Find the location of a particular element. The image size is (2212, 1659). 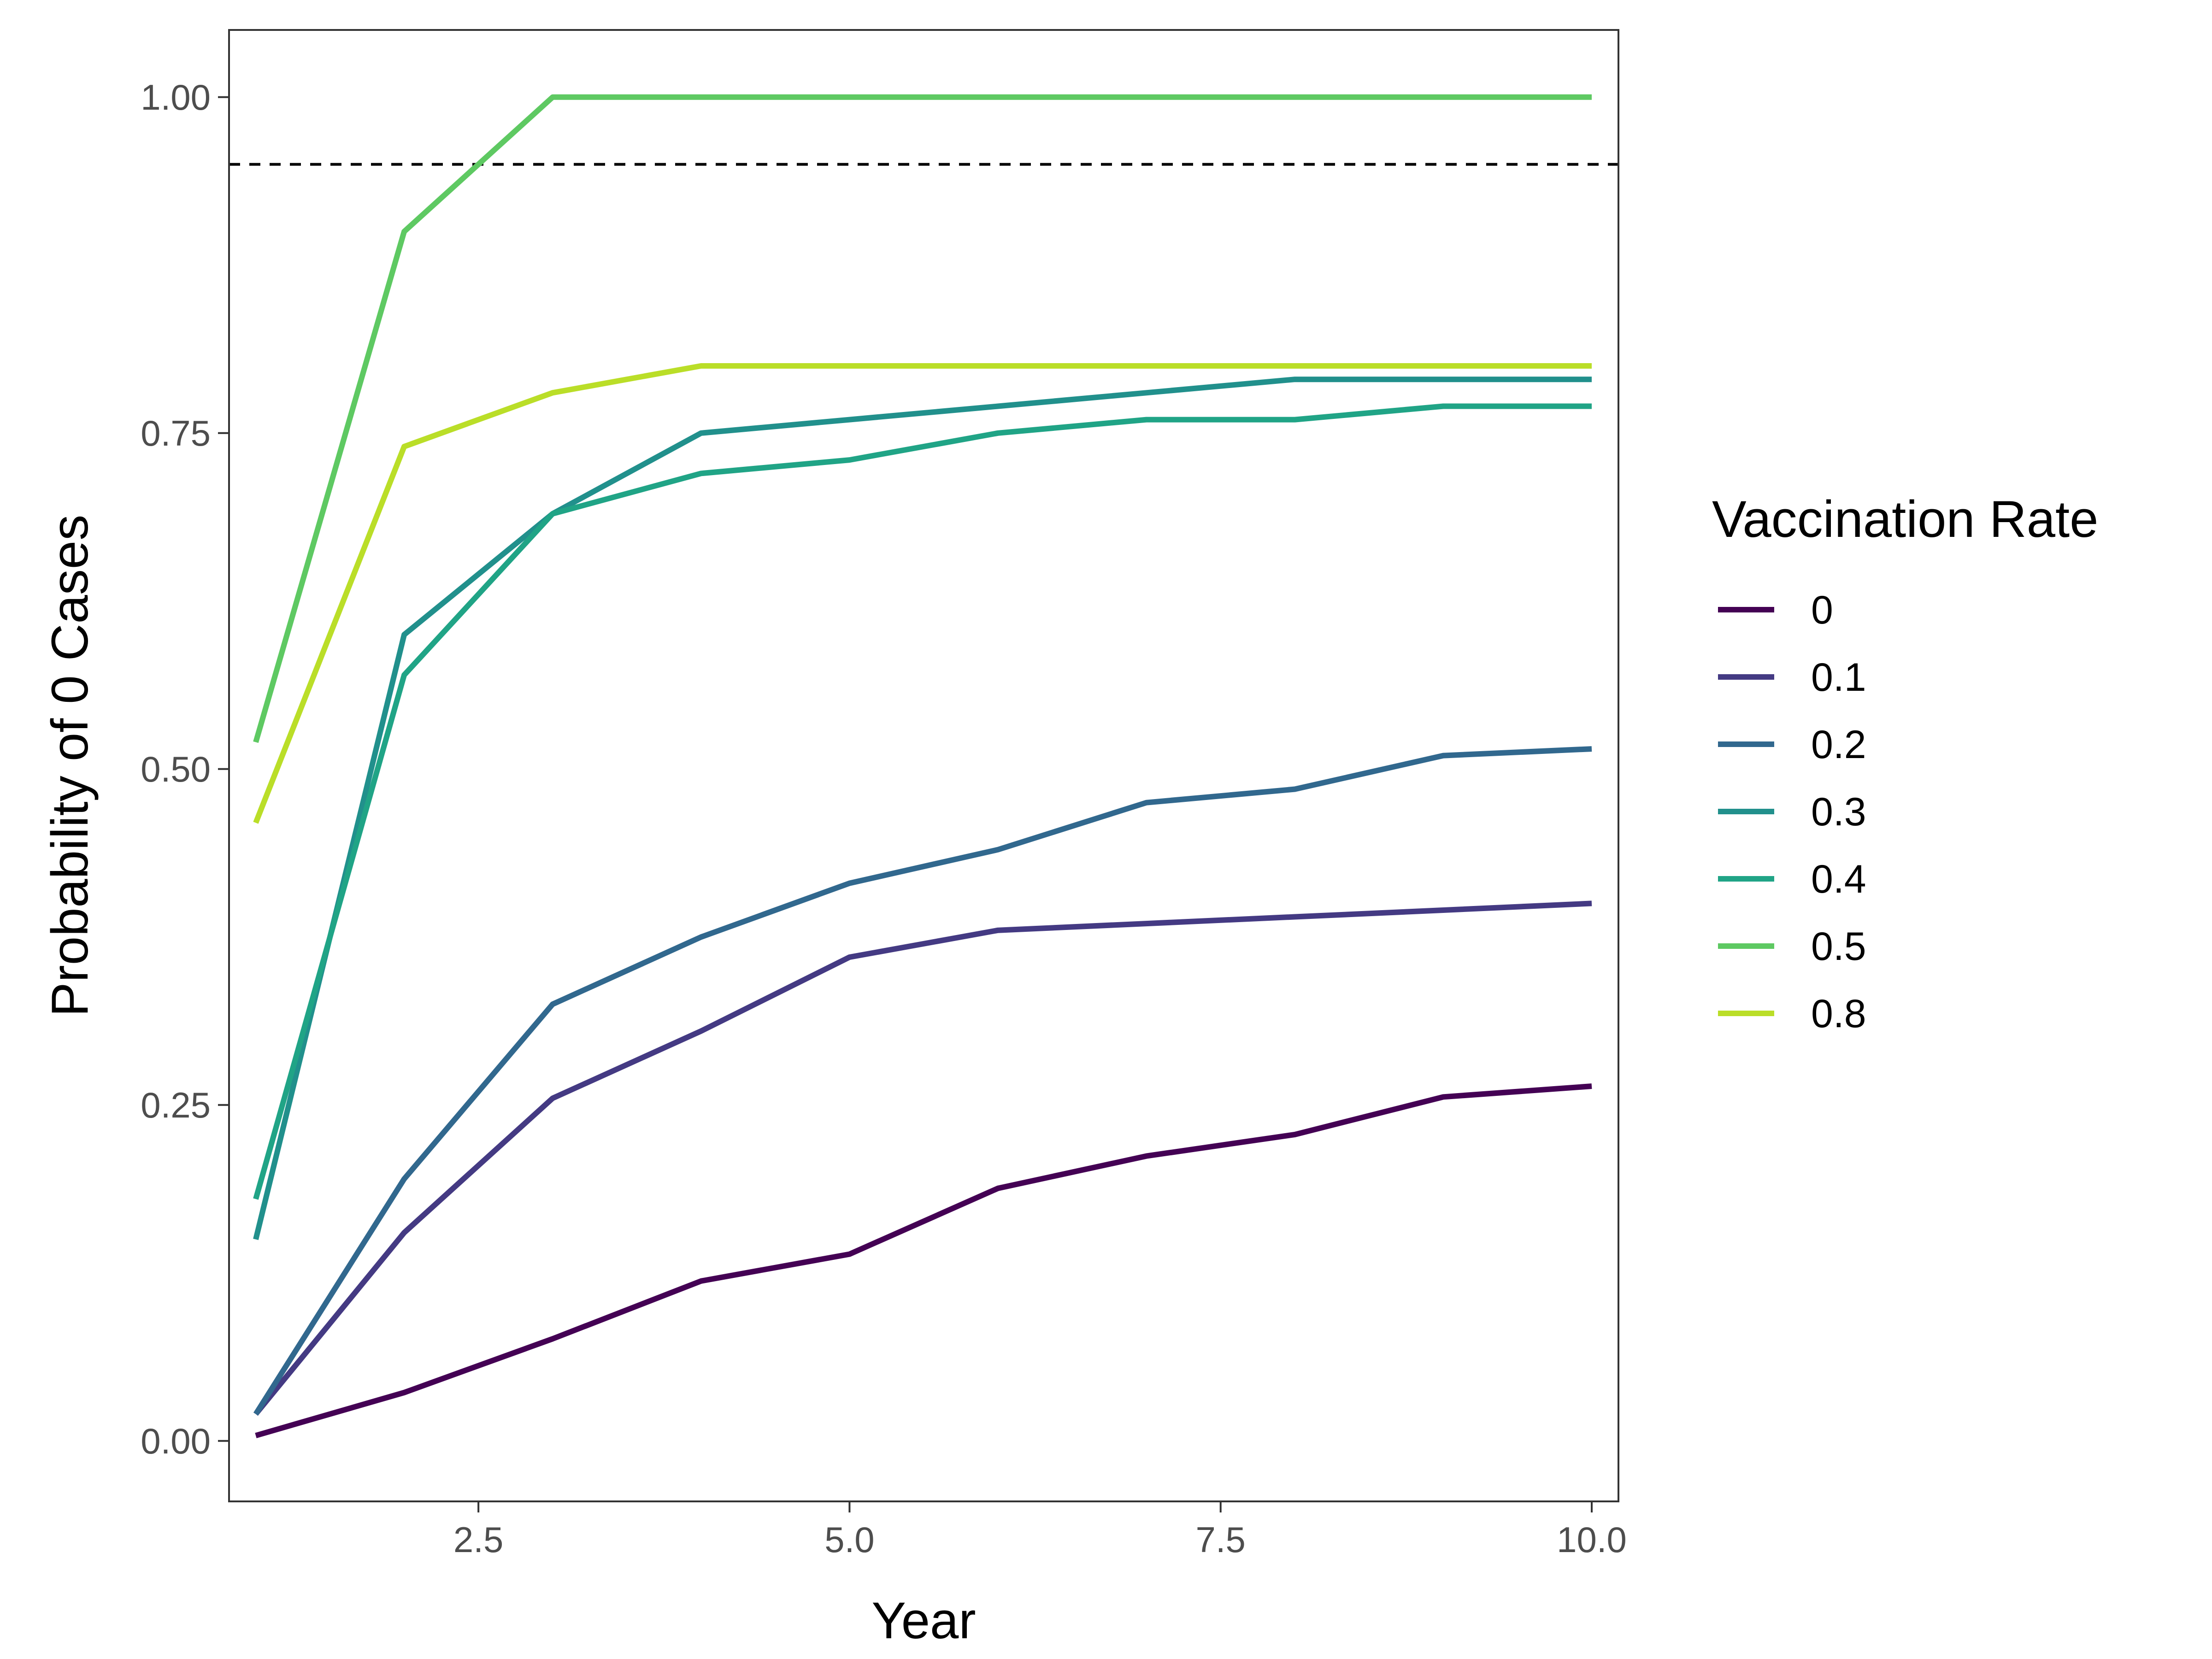

legend-label: 0.3 is located at coordinates (1838, 812).